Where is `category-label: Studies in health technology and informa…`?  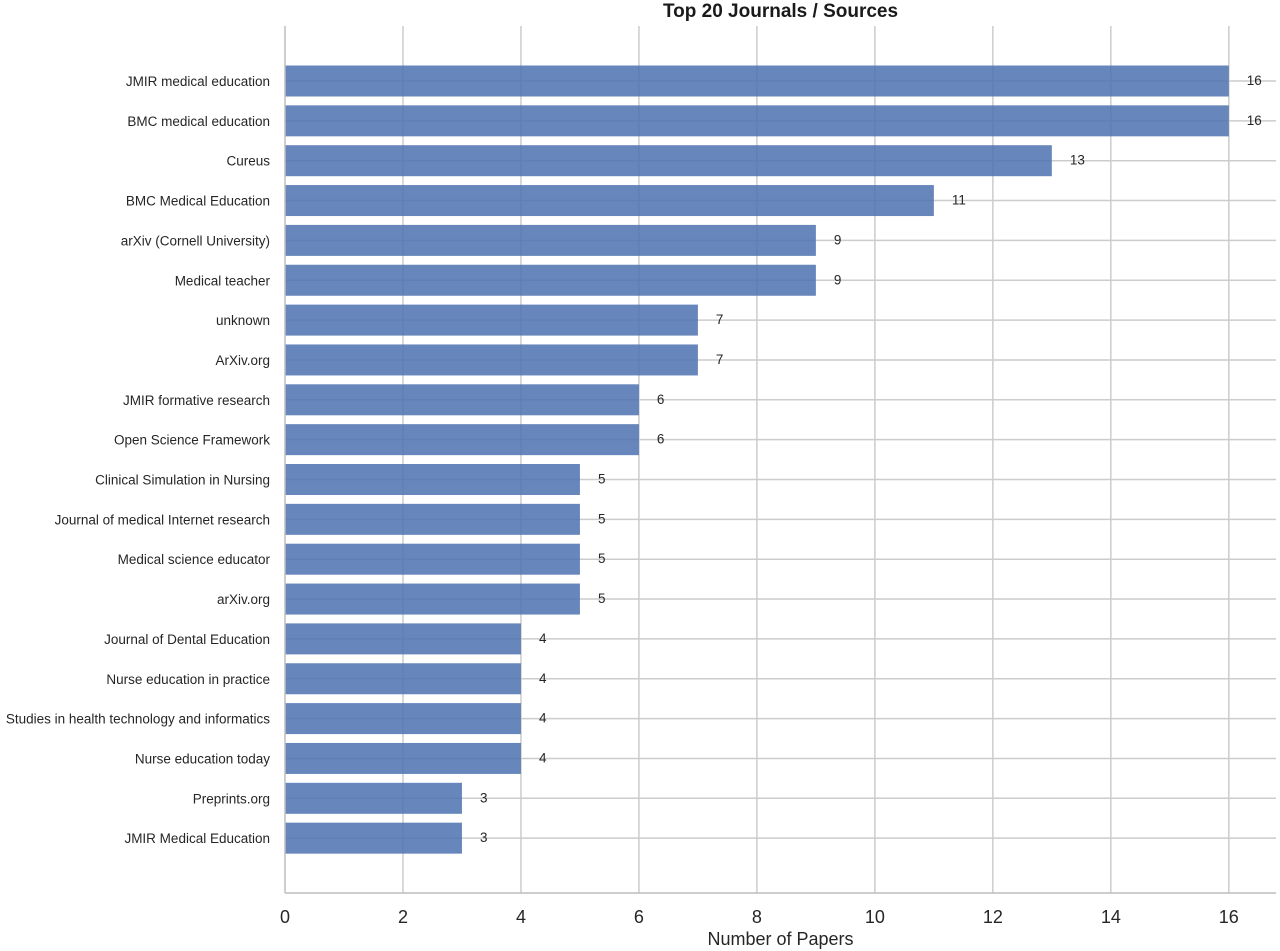 category-label: Studies in health technology and informa… is located at coordinates (138, 719).